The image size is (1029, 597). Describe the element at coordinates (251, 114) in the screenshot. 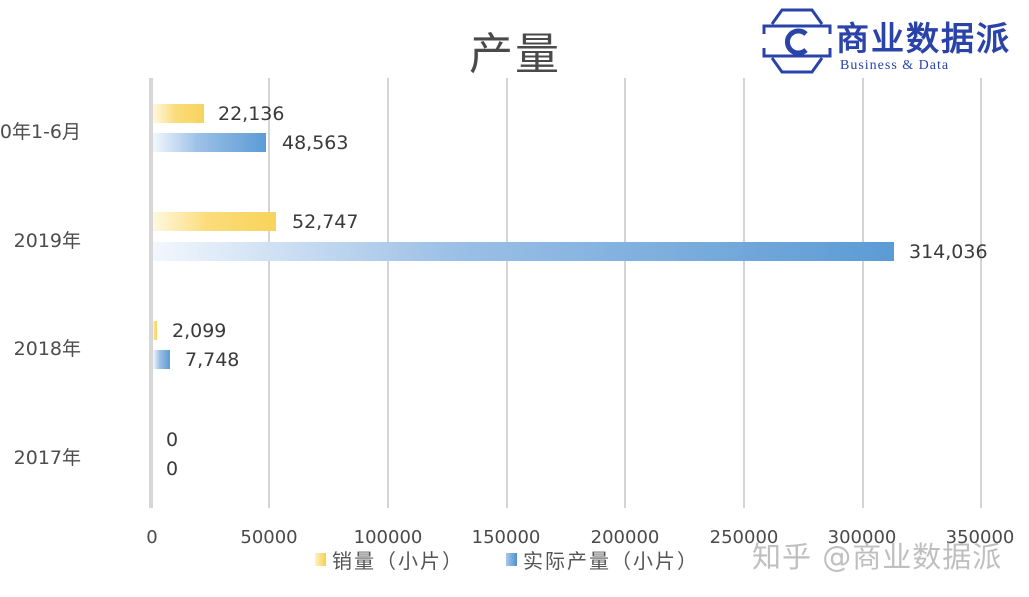

I see `value-label-sales: 22,136` at that location.